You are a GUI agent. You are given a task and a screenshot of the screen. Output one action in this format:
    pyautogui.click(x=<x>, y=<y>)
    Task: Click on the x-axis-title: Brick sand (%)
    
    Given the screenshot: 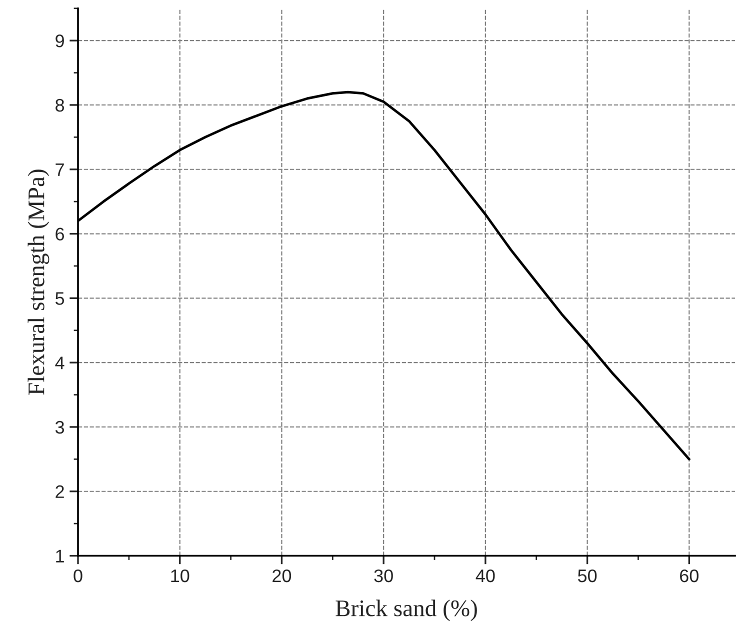 What is the action you would take?
    pyautogui.click(x=406, y=611)
    